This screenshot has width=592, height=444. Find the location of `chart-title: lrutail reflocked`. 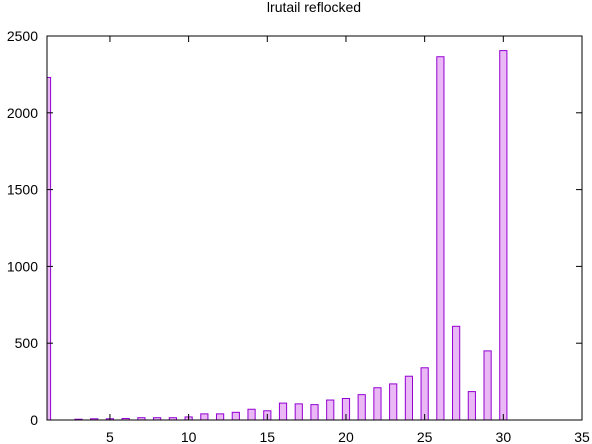

chart-title: lrutail reflocked is located at coordinates (314, 7).